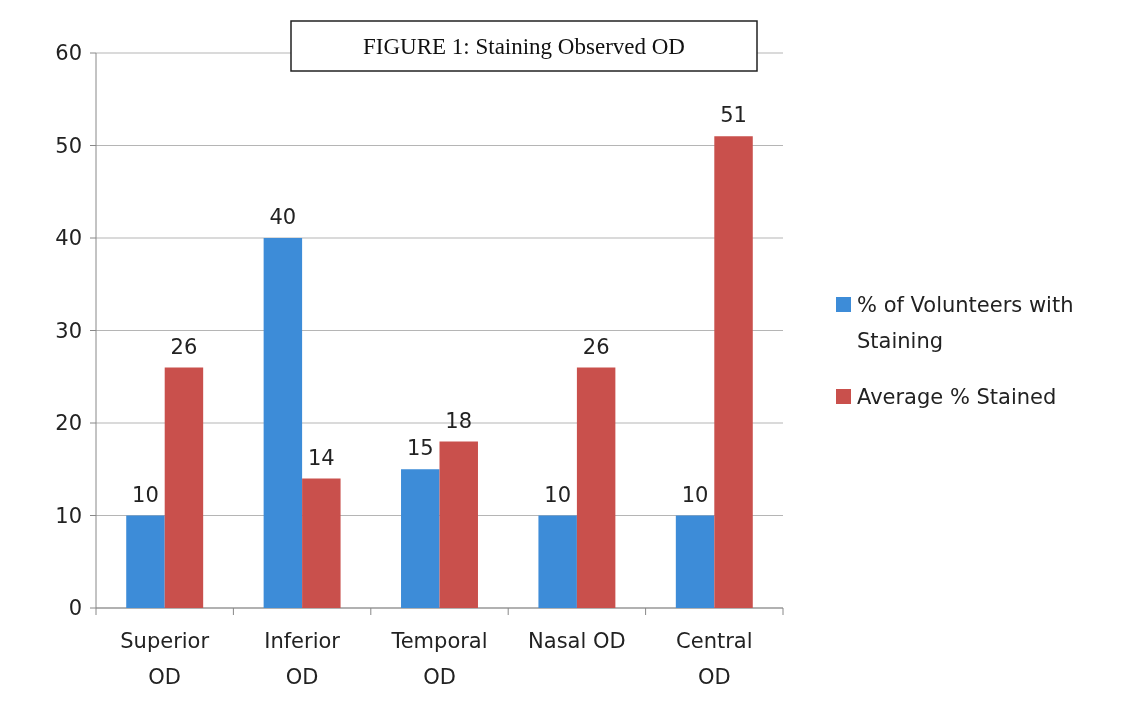 The height and width of the screenshot is (709, 1139). What do you see at coordinates (75, 608) in the screenshot?
I see `y-tick-label: 0` at bounding box center [75, 608].